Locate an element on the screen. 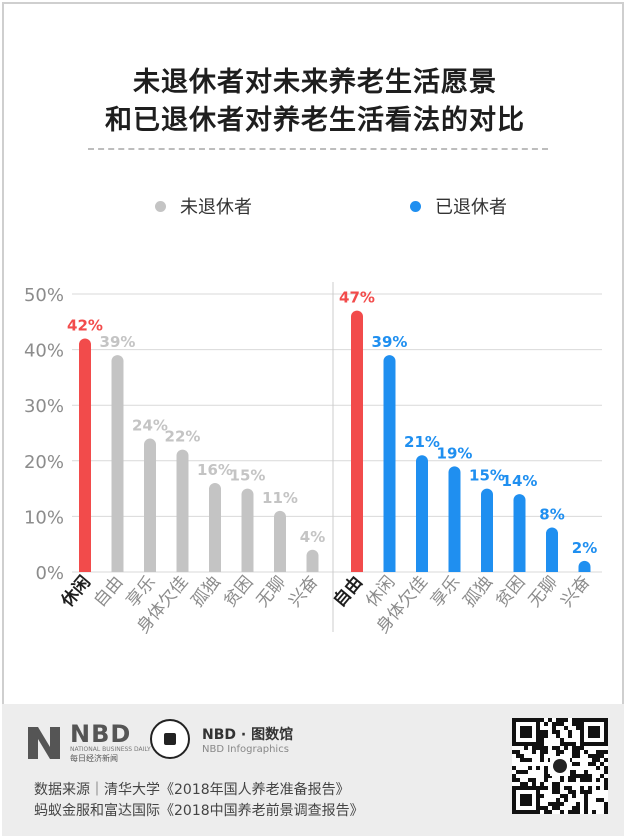 This screenshot has height=840, width=630. y-tick-label: 30% is located at coordinates (44, 406).